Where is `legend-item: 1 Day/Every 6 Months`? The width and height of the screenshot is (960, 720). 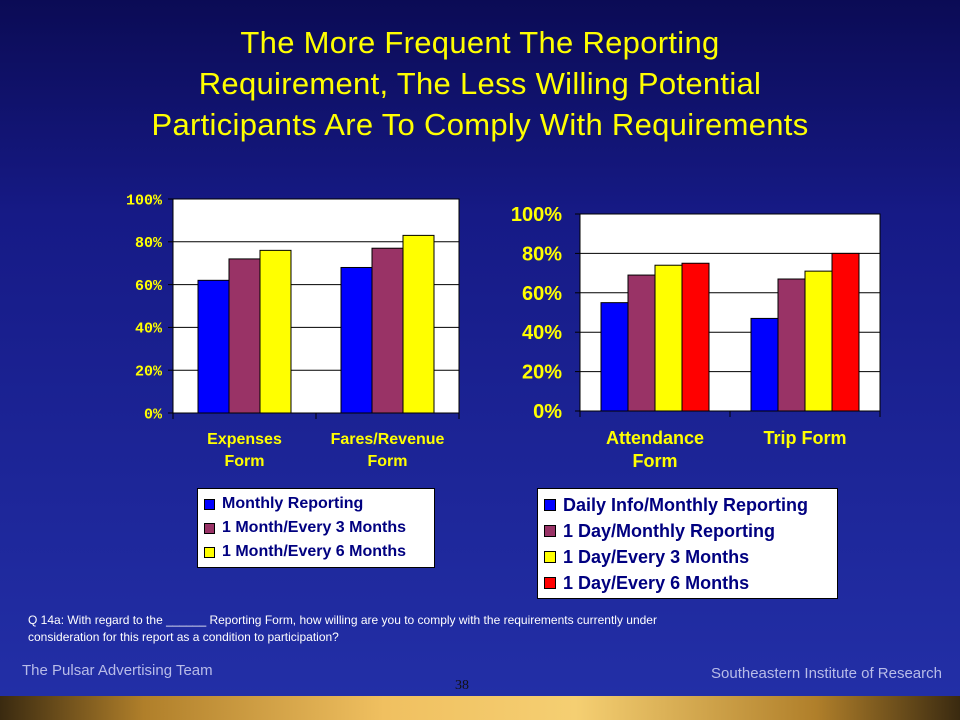
legend-item: 1 Day/Every 6 Months is located at coordinates (687, 583).